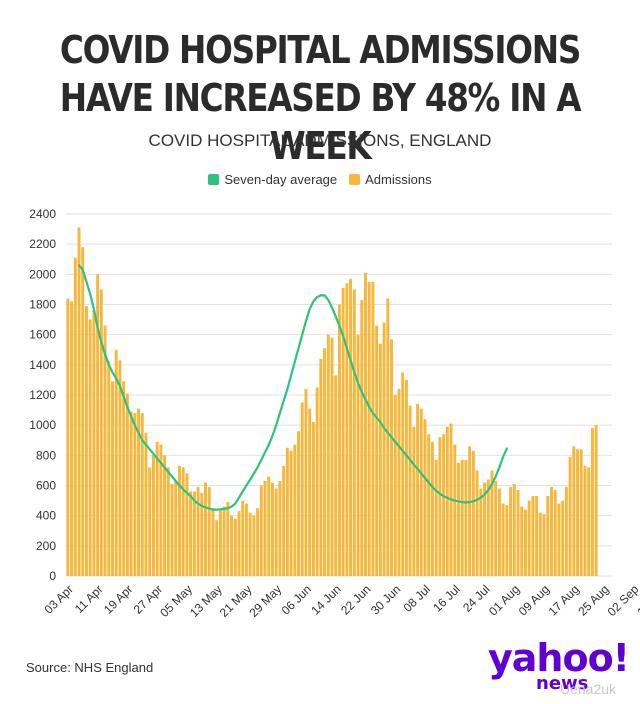 Image resolution: width=640 pixels, height=704 pixels. What do you see at coordinates (559, 658) in the screenshot?
I see `yahoo-logo: yahoo!` at bounding box center [559, 658].